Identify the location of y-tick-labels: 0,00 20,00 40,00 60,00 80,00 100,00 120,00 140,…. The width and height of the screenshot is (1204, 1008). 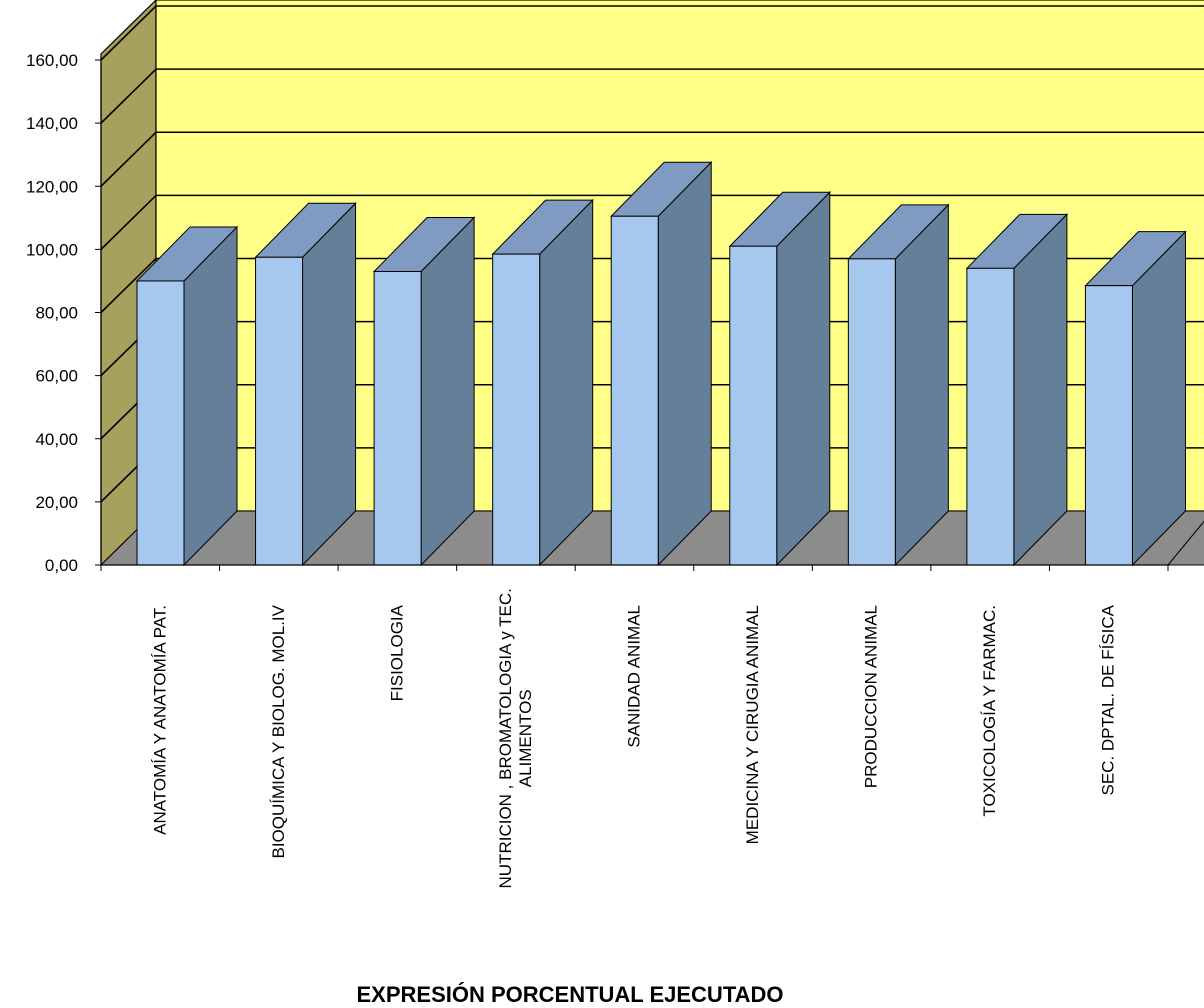
(63, 313).